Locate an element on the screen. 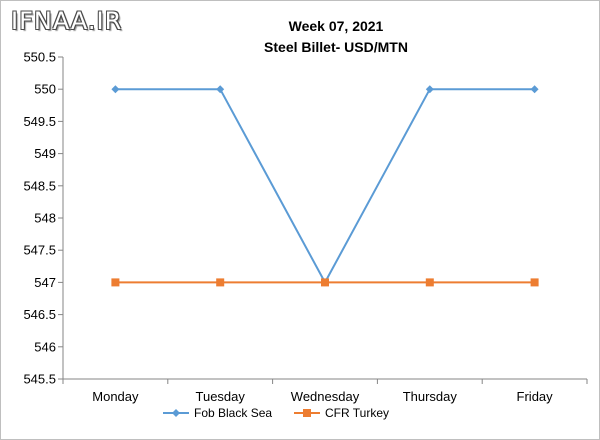  y-tick-label: 546.5 is located at coordinates (39, 314).